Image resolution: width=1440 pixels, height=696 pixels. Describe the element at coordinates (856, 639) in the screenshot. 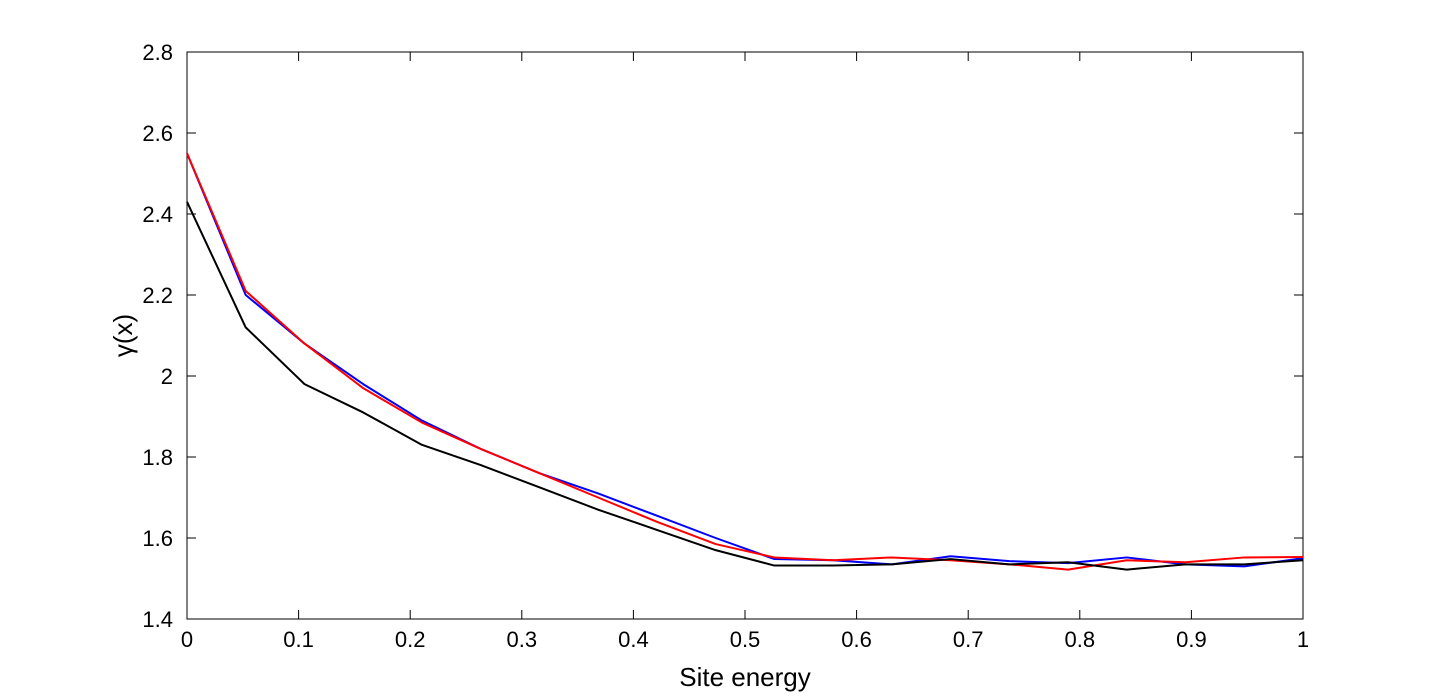

I see `x-tick-label: 0.6` at that location.